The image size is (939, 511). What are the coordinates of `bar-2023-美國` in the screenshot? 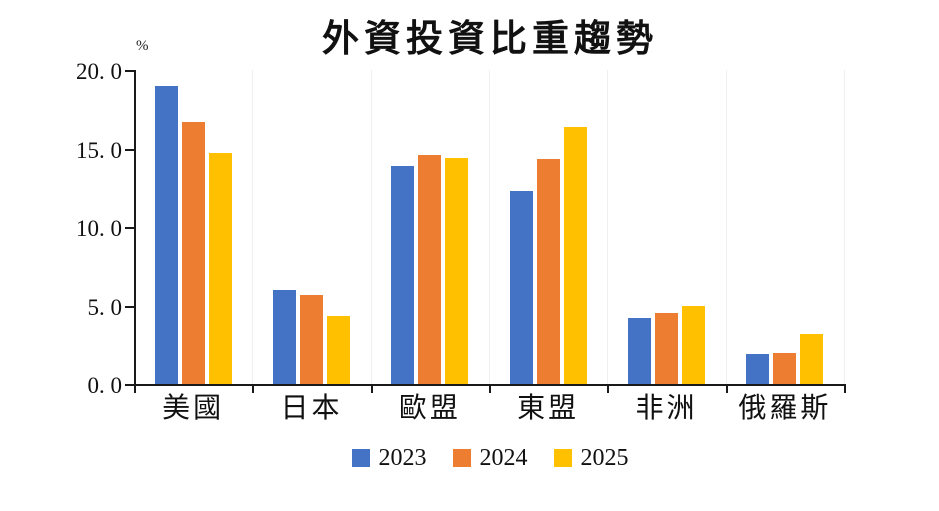 It's located at (166, 234).